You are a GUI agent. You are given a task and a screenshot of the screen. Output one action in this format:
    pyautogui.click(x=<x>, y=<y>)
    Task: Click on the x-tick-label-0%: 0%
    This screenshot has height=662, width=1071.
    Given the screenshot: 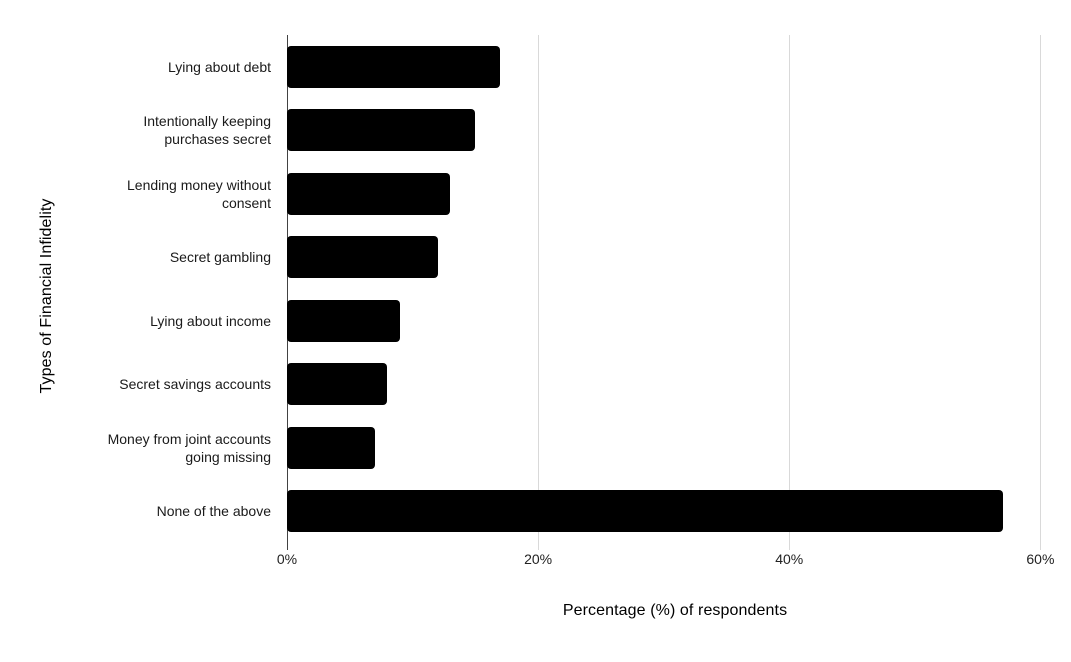 What is the action you would take?
    pyautogui.click(x=287, y=559)
    